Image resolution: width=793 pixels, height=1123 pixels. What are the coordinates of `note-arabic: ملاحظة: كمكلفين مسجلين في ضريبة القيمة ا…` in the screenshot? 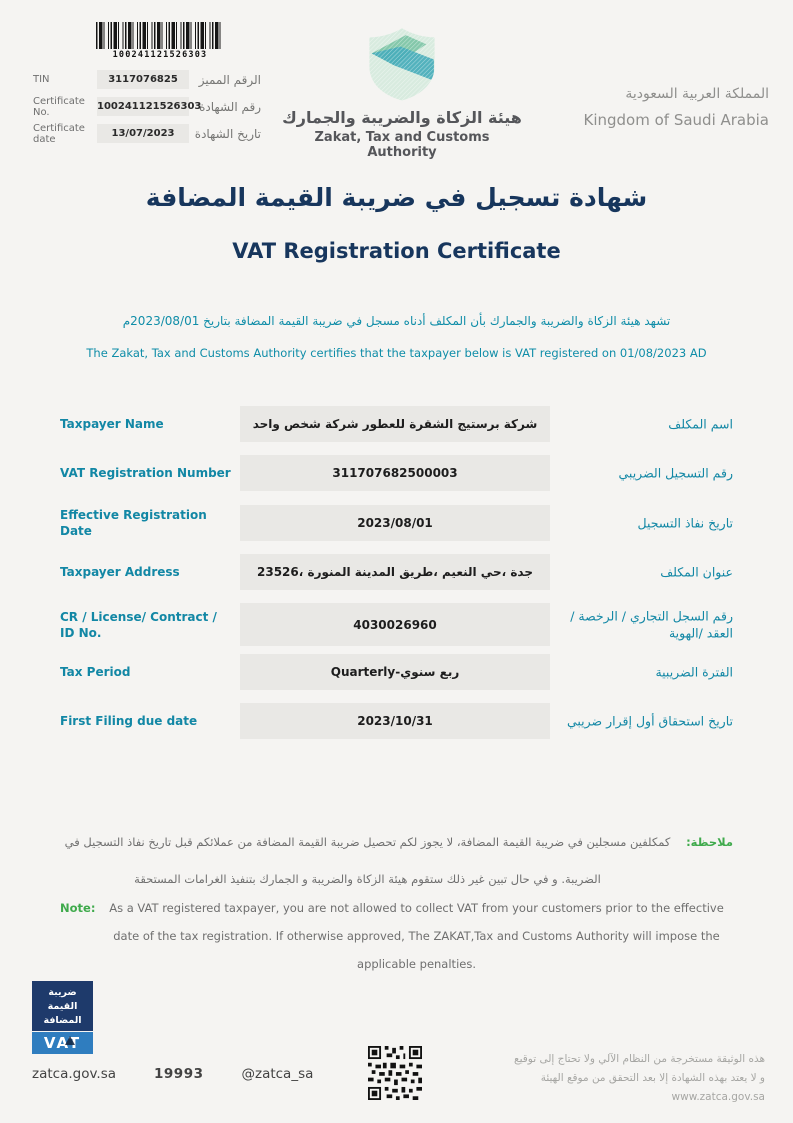 It's located at (396, 861).